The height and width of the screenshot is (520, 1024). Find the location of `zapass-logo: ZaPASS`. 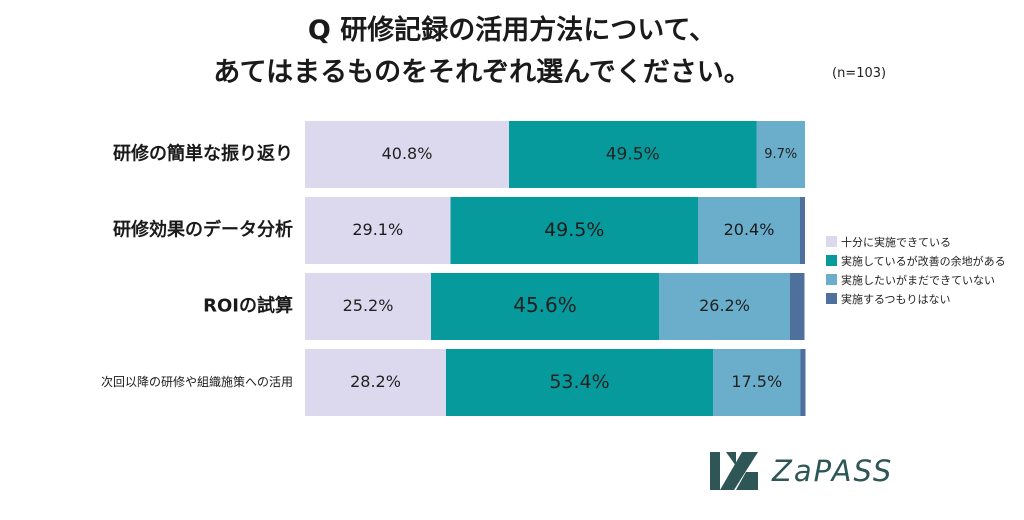

zapass-logo: ZaPASS is located at coordinates (801, 471).